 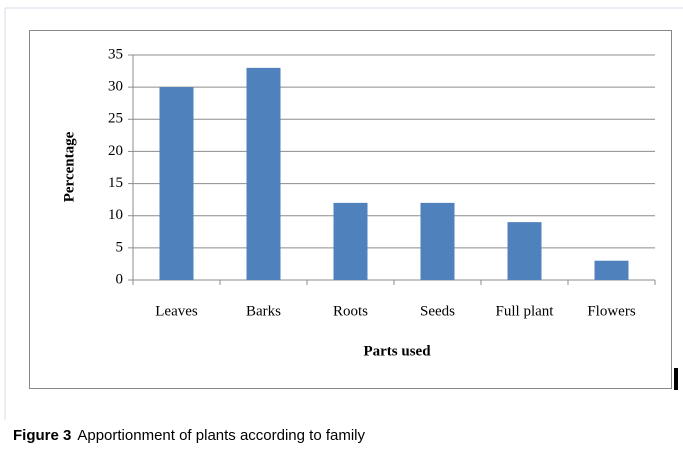 What do you see at coordinates (69, 166) in the screenshot?
I see `y-axis-label: Percentage` at bounding box center [69, 166].